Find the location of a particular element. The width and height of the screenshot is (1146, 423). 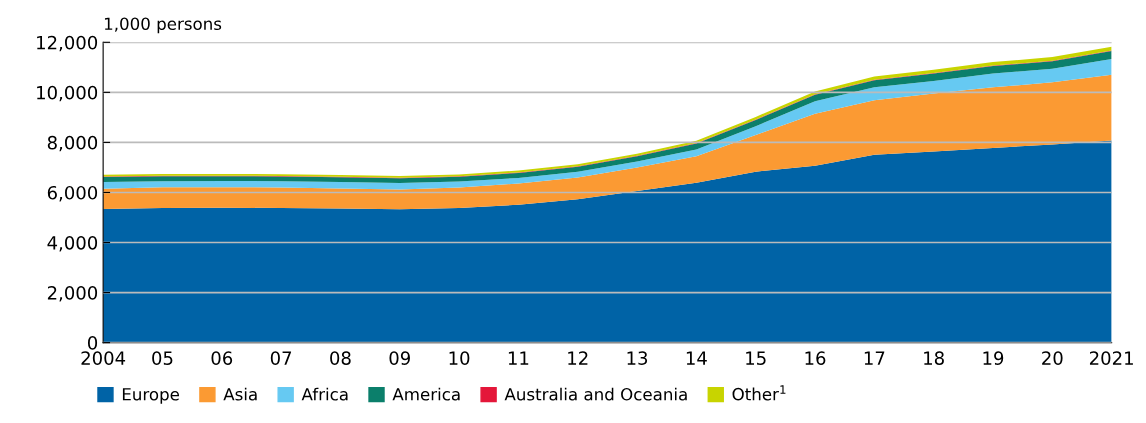

legend-label: Europe is located at coordinates (151, 396).